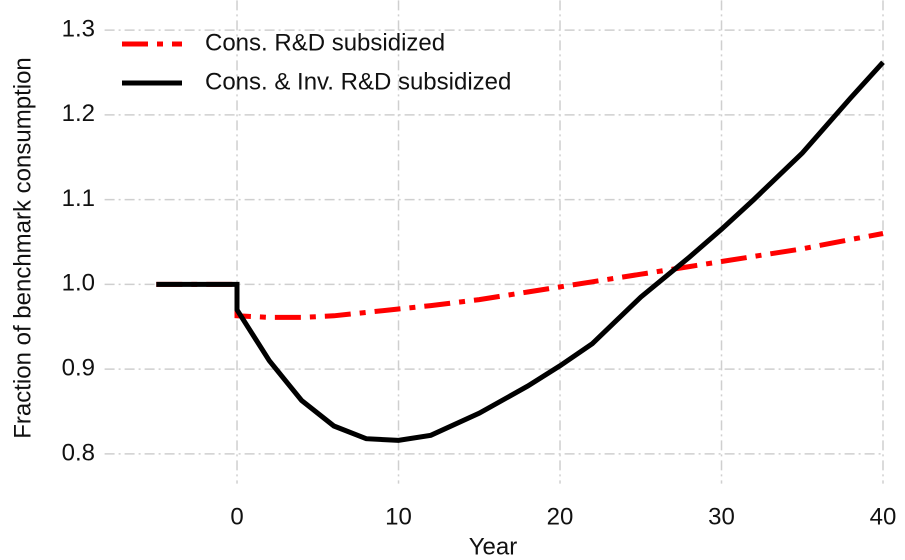 Image resolution: width=905 pixels, height=560 pixels. I want to click on series-line, so click(520, 275).